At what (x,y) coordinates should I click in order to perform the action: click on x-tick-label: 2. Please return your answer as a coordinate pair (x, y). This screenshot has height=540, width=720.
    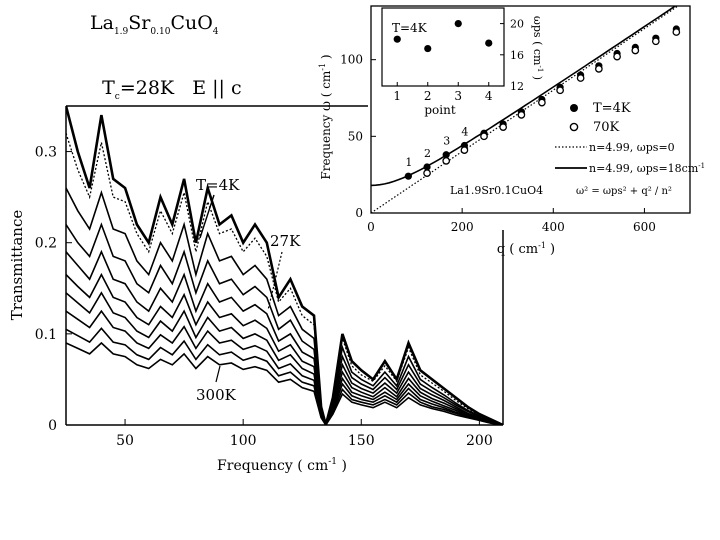
    Looking at the image, I should click on (428, 96).